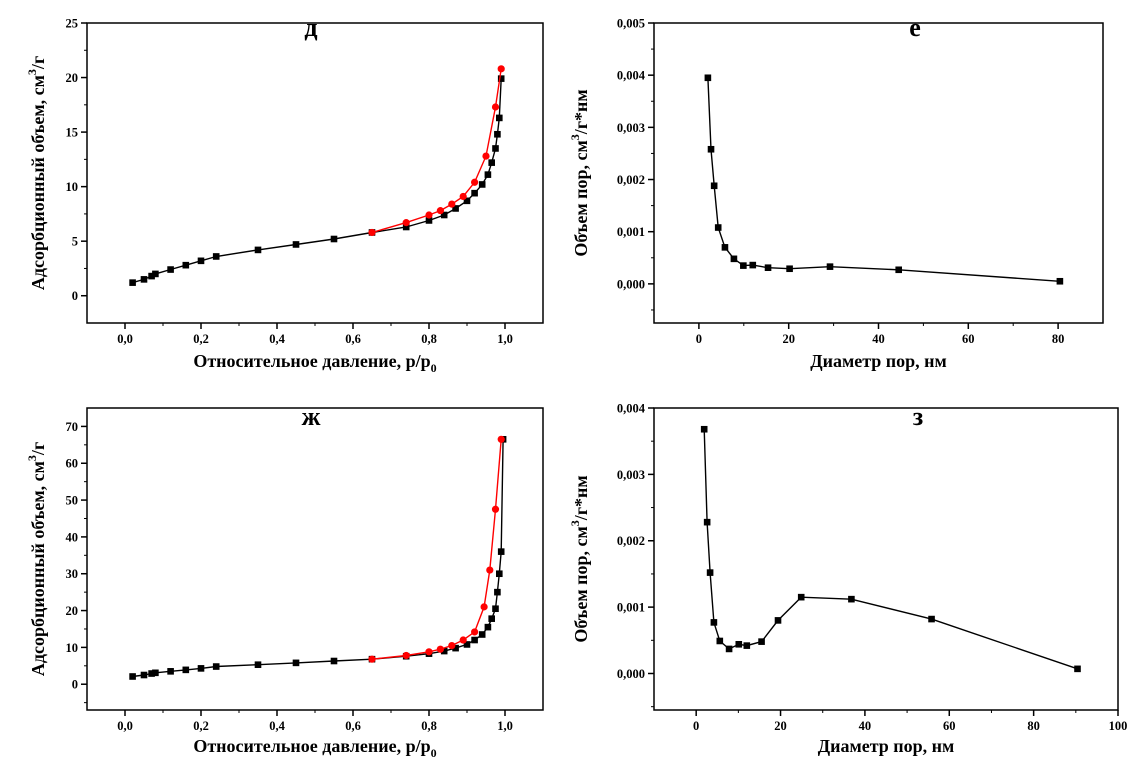 The height and width of the screenshot is (767, 1137). I want to click on x-tick-label: 80, so click(1058, 339).